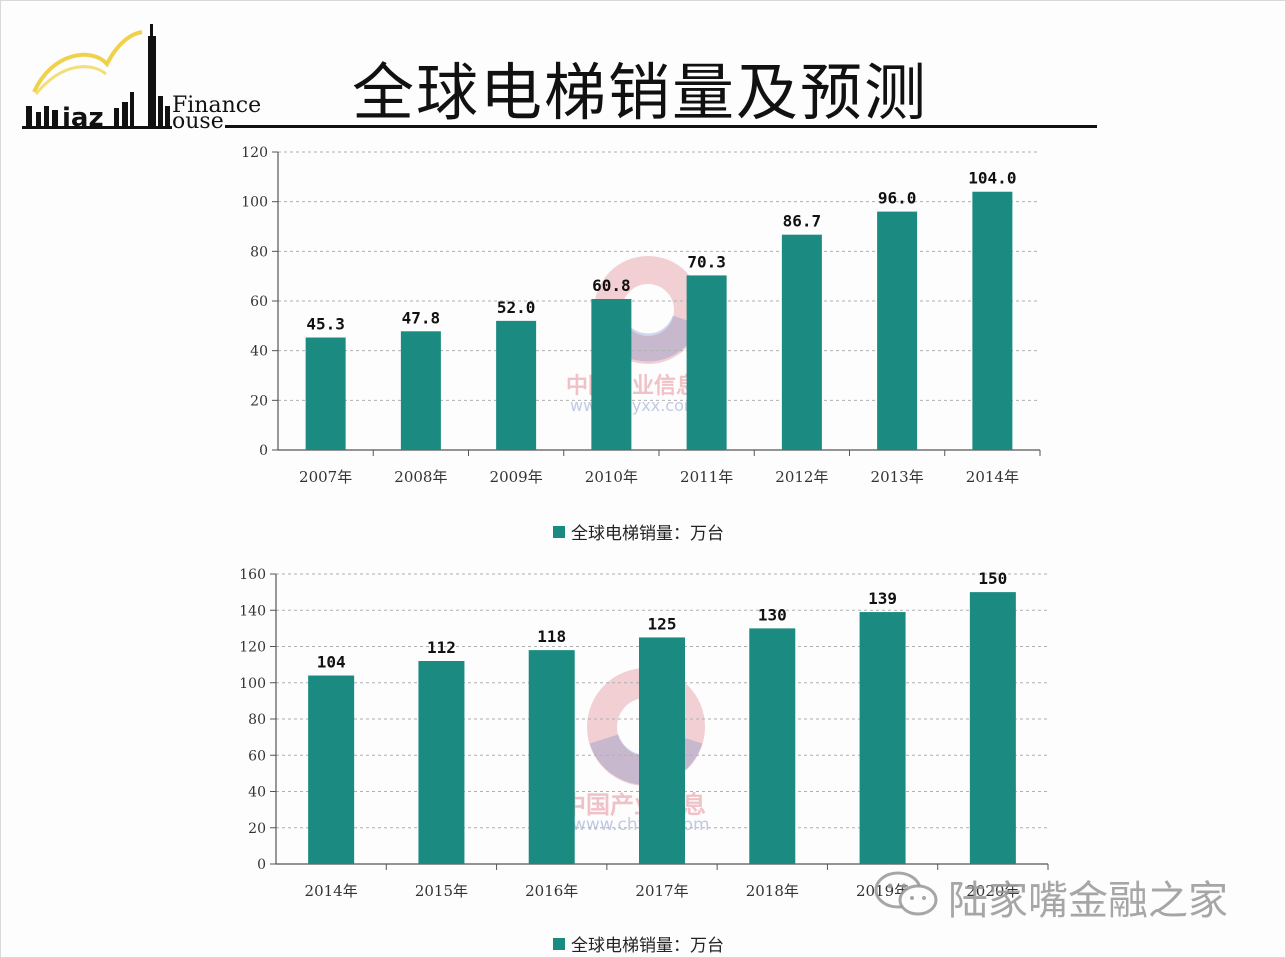 This screenshot has height=958, width=1286. What do you see at coordinates (441, 891) in the screenshot?
I see `x-tick-label: 2015年` at bounding box center [441, 891].